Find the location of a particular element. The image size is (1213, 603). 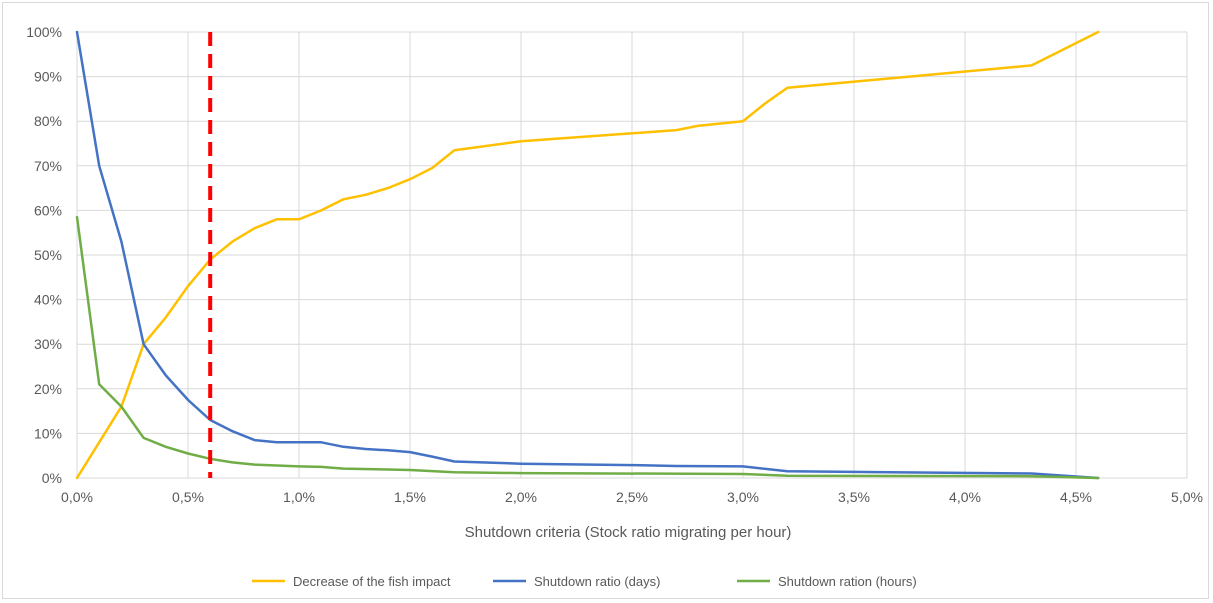

x-tick-label: 5,0% is located at coordinates (1187, 497).